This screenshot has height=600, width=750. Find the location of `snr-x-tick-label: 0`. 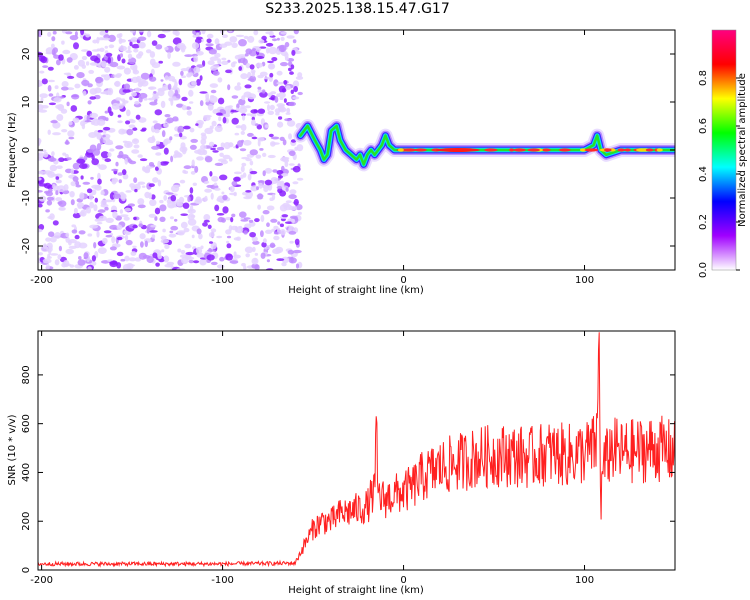

snr-x-tick-label: 0 is located at coordinates (403, 580).